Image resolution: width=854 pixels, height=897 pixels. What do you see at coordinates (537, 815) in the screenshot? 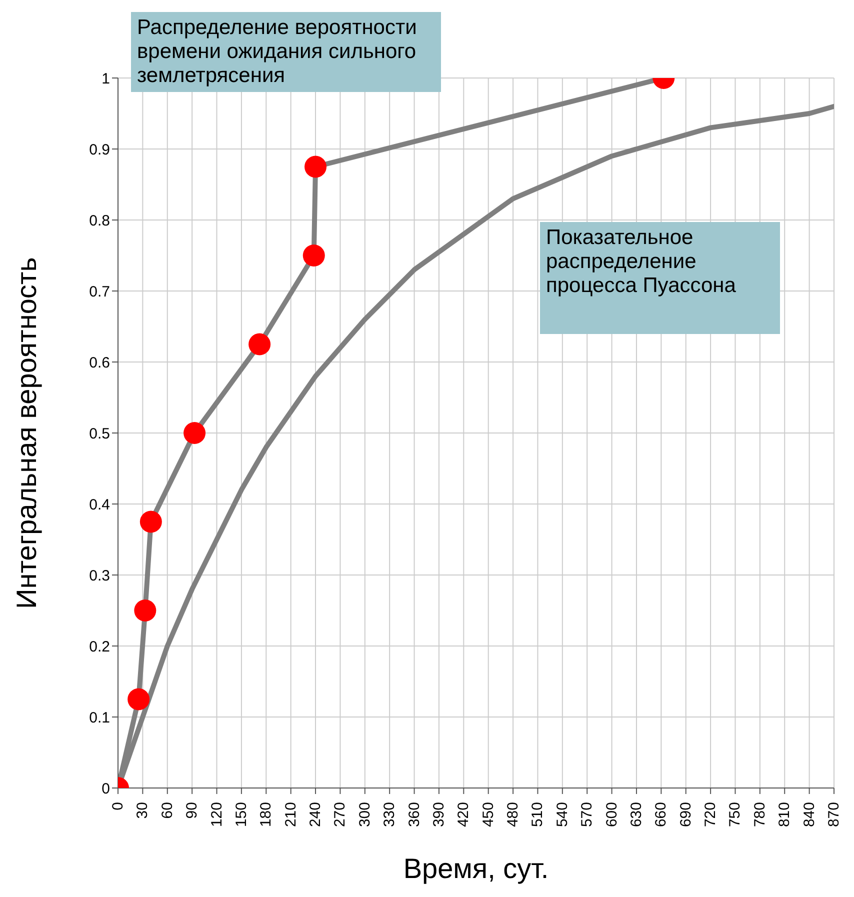
I see `x-tick-label: 510` at bounding box center [537, 815].